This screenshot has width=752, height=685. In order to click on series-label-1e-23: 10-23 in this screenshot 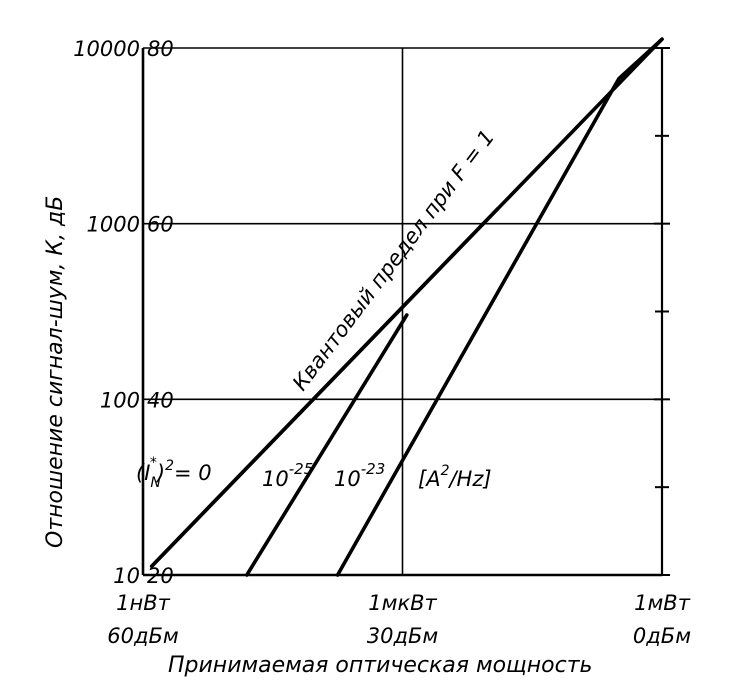, I will do `click(359, 475)`.